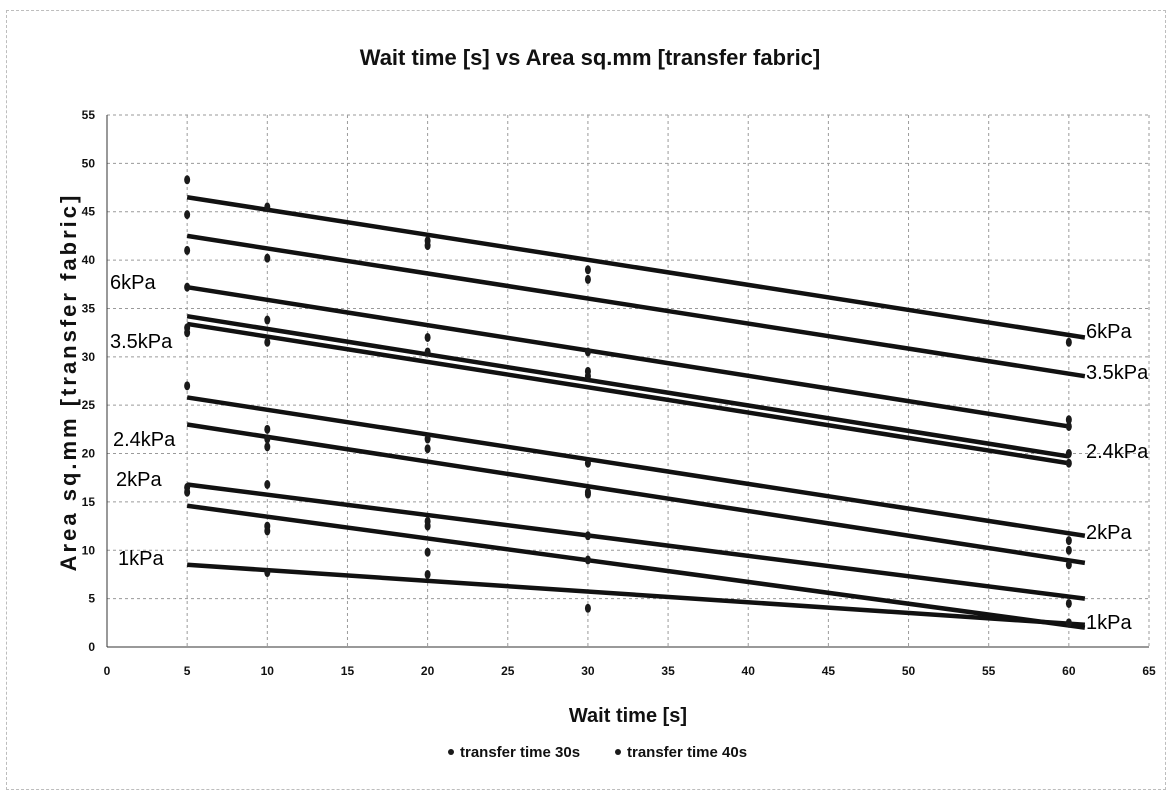 This screenshot has width=1171, height=795. Describe the element at coordinates (1117, 452) in the screenshot. I see `pressure-label-right: 2.4kPa` at that location.